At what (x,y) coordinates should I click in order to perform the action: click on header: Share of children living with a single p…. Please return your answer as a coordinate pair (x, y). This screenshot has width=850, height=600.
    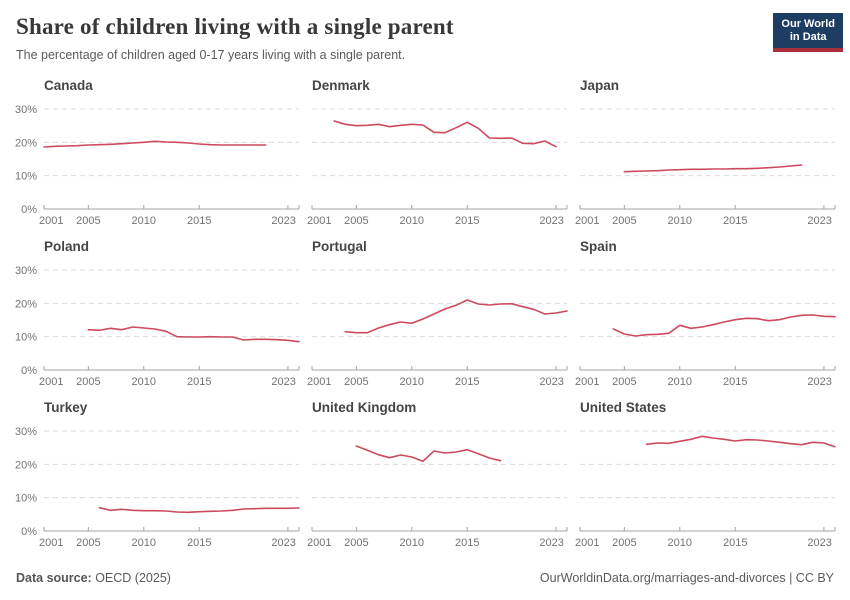
    Looking at the image, I should click on (425, 31).